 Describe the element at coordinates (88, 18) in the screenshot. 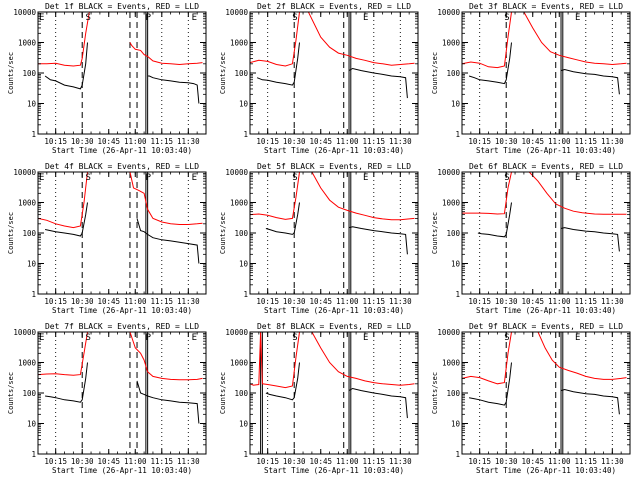

I see `panel-1-state-letter: S` at that location.